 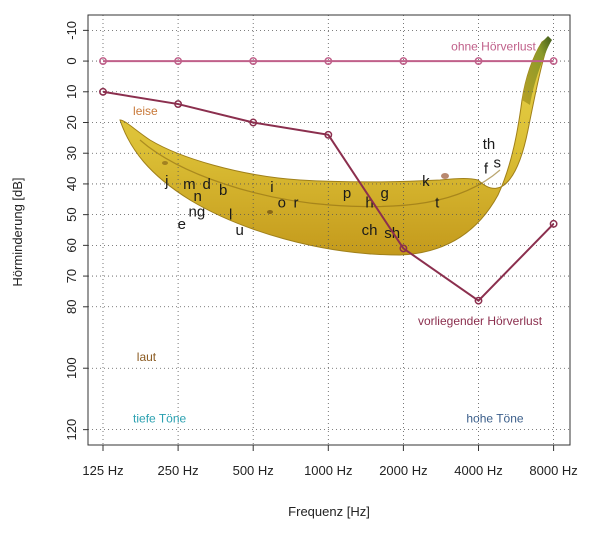 What do you see at coordinates (17, 231) in the screenshot?
I see `y-axis-title: Hörminderung [dB]` at bounding box center [17, 231].